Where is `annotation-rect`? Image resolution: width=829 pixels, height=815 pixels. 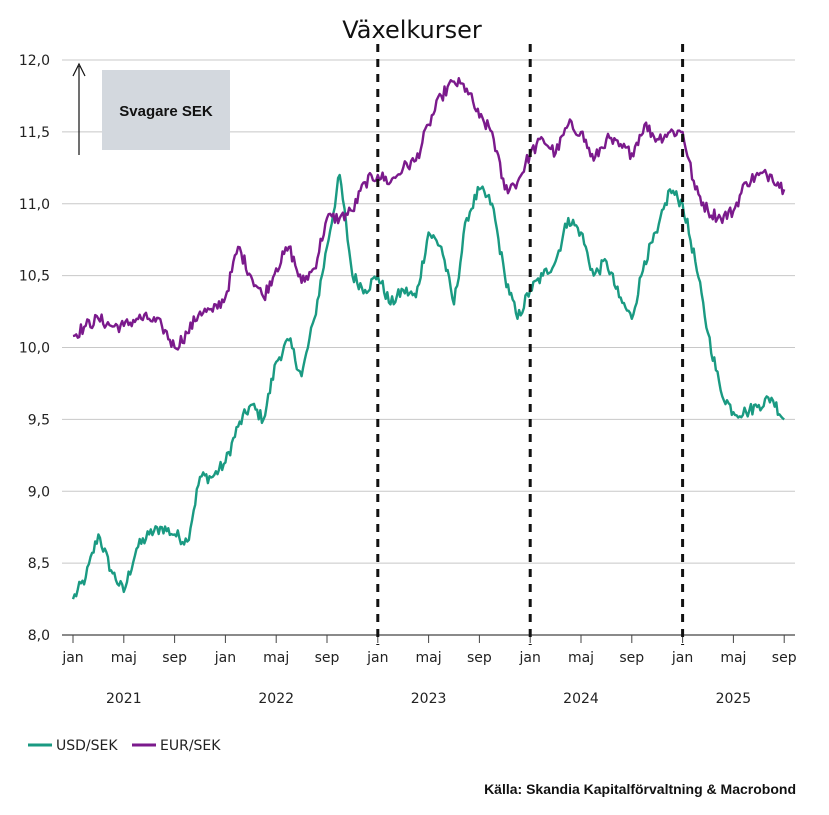 annotation-rect is located at coordinates (166, 110).